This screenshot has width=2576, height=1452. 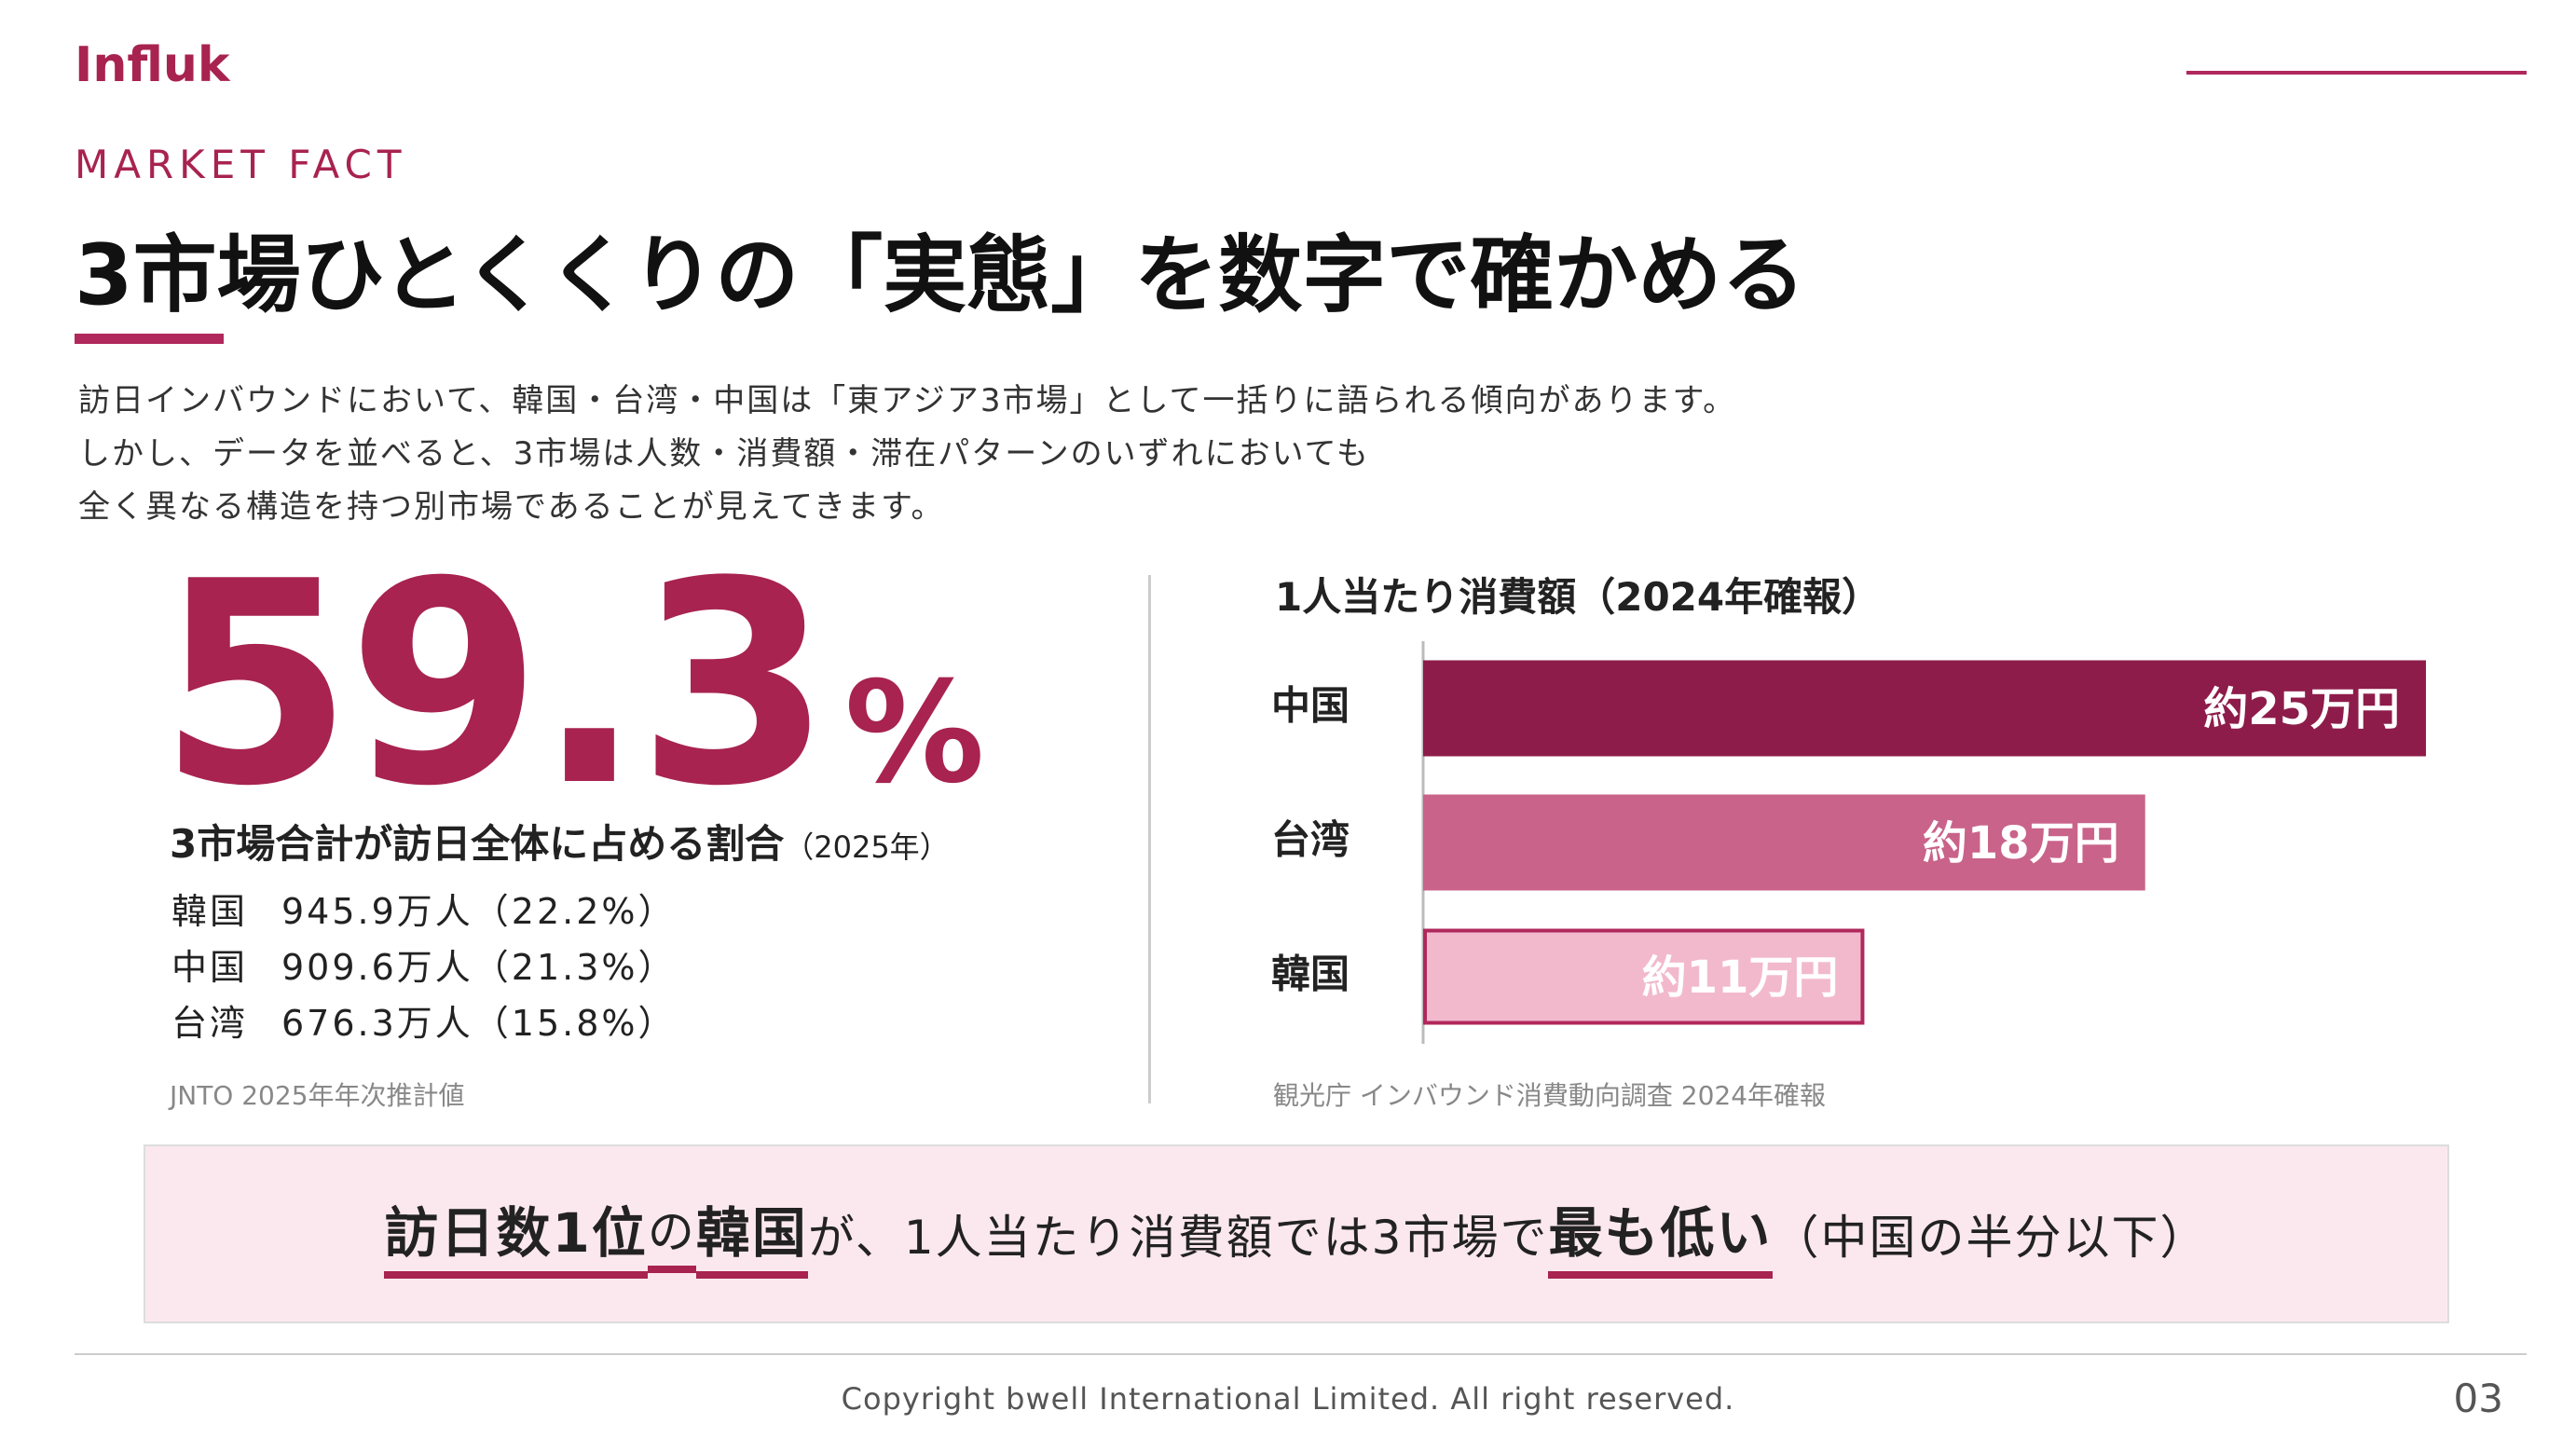 What do you see at coordinates (1740, 978) in the screenshot?
I see `value-label: 約11万円` at bounding box center [1740, 978].